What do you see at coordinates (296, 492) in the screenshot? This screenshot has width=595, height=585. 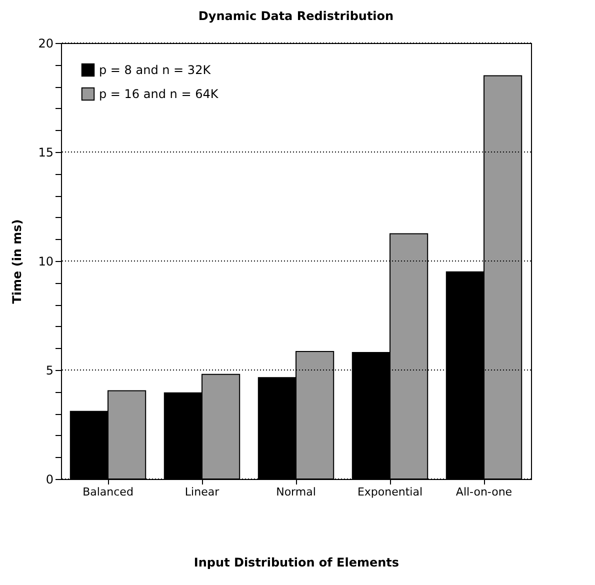 I see `x-tick-label: Normal` at bounding box center [296, 492].